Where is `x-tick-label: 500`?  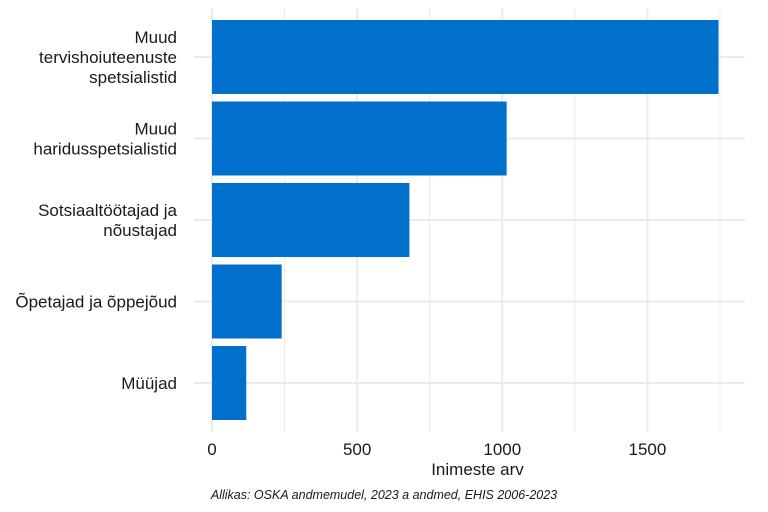 x-tick-label: 500 is located at coordinates (357, 449).